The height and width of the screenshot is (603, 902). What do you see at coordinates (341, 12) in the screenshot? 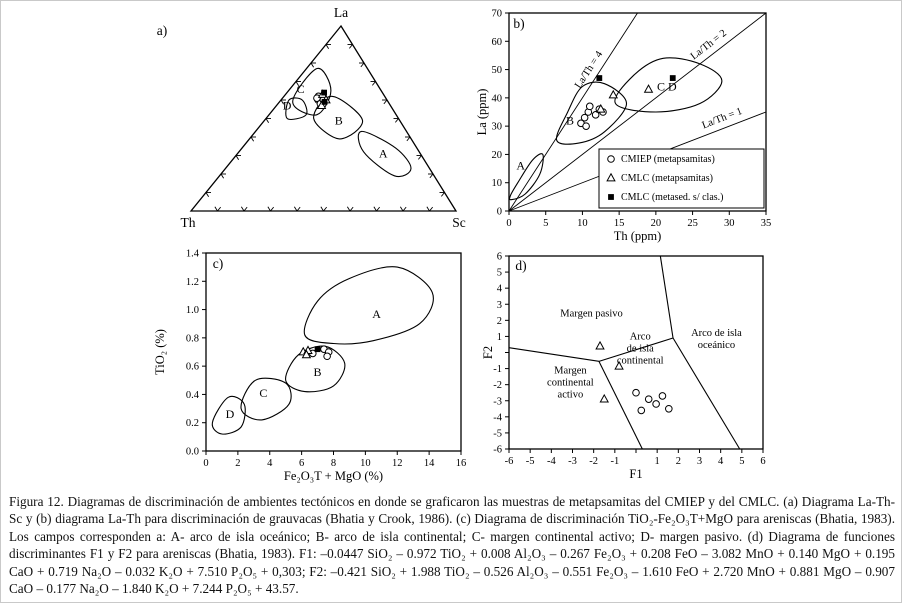
I see `svg-text: La` at bounding box center [341, 12].